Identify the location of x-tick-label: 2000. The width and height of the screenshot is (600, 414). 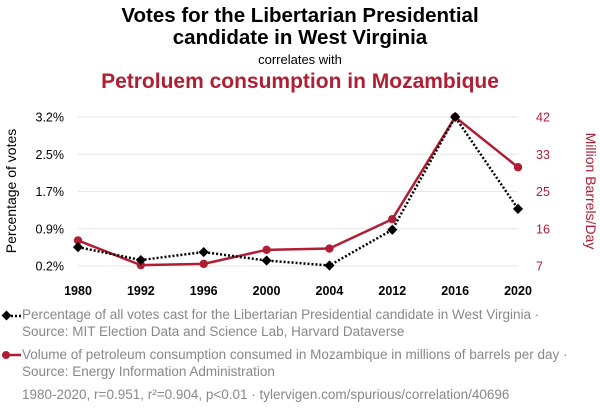
(267, 291).